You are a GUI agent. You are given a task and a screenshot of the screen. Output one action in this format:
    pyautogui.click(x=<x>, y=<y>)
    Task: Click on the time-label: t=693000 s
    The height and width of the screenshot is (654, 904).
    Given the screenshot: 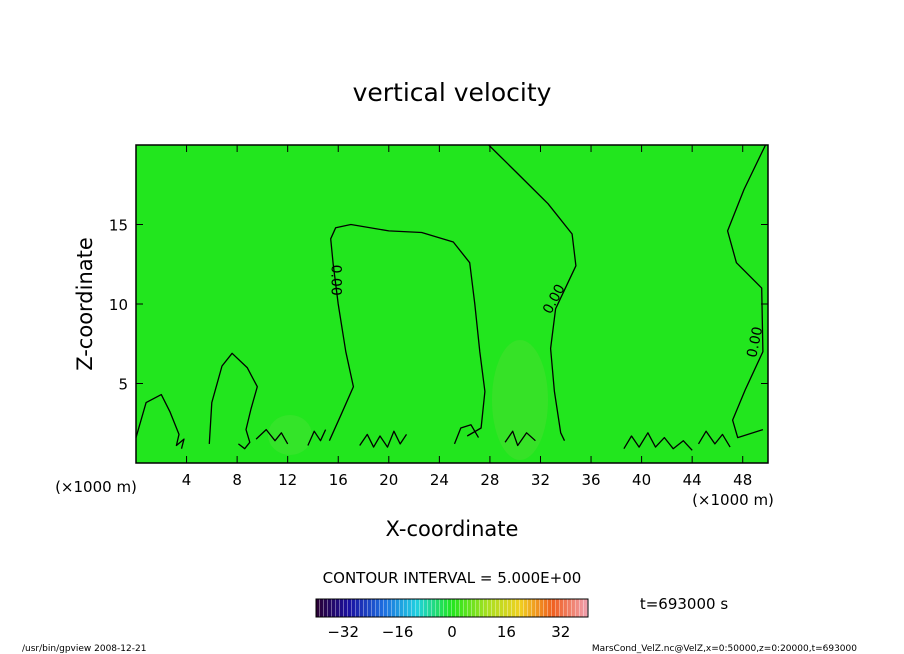 What is the action you would take?
    pyautogui.click(x=684, y=604)
    